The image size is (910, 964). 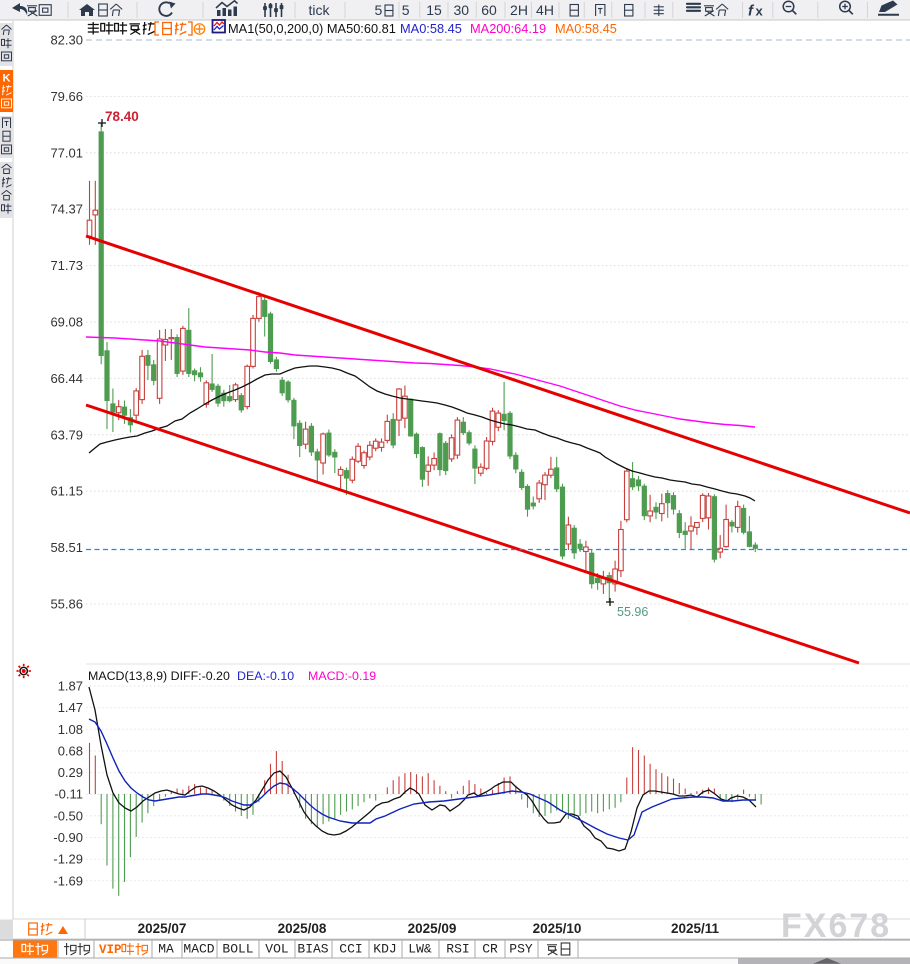 I want to click on svg-text: 69.08, so click(x=66, y=322).